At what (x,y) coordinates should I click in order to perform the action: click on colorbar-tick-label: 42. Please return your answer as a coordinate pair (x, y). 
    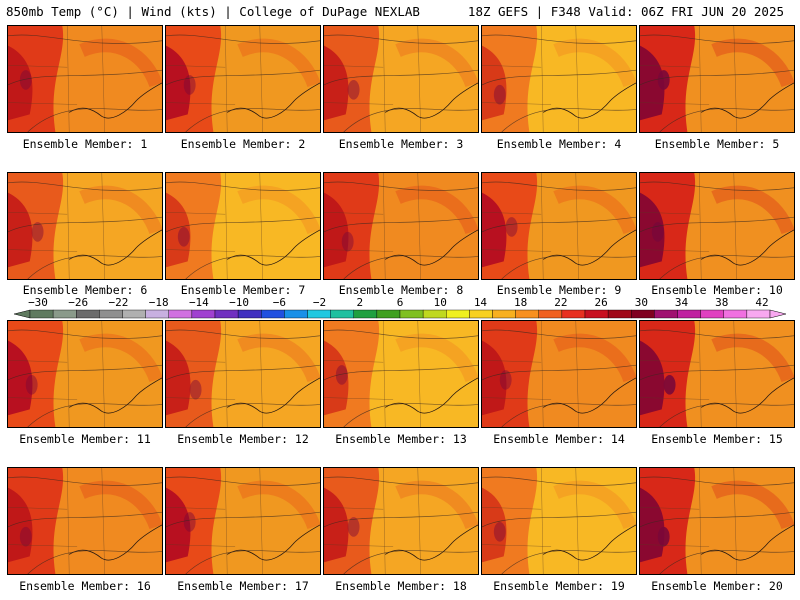
    Looking at the image, I should click on (762, 302).